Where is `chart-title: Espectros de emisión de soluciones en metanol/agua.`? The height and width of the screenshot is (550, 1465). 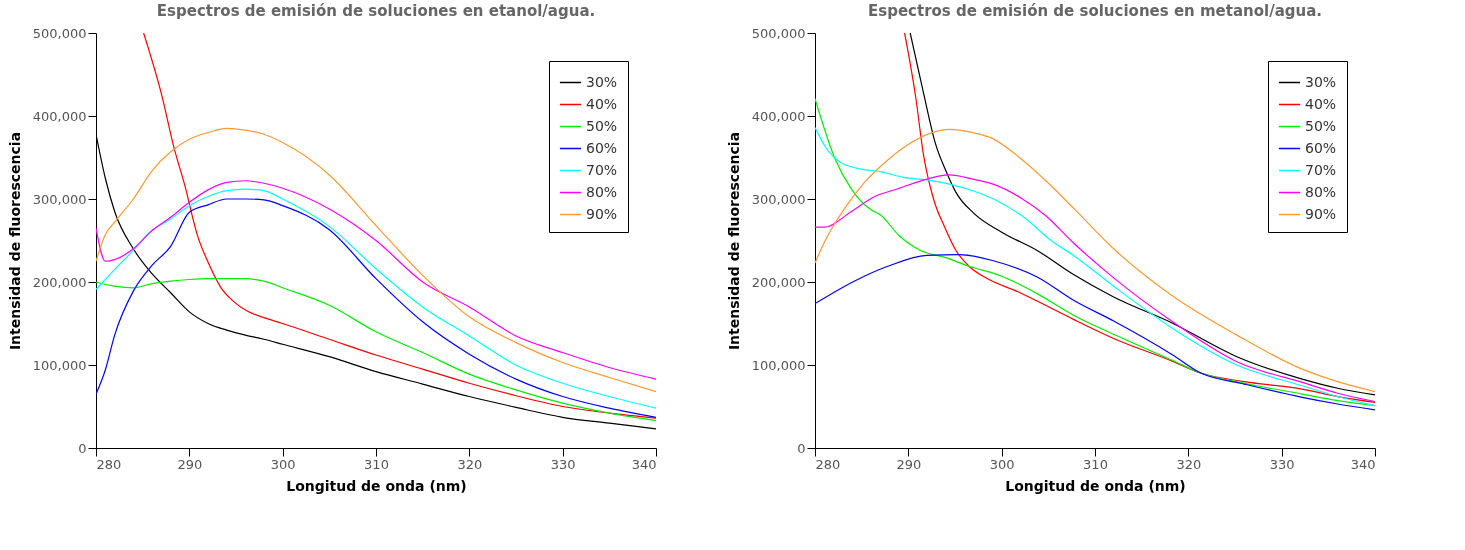 chart-title: Espectros de emisión de soluciones en metanol/agua. is located at coordinates (1095, 11).